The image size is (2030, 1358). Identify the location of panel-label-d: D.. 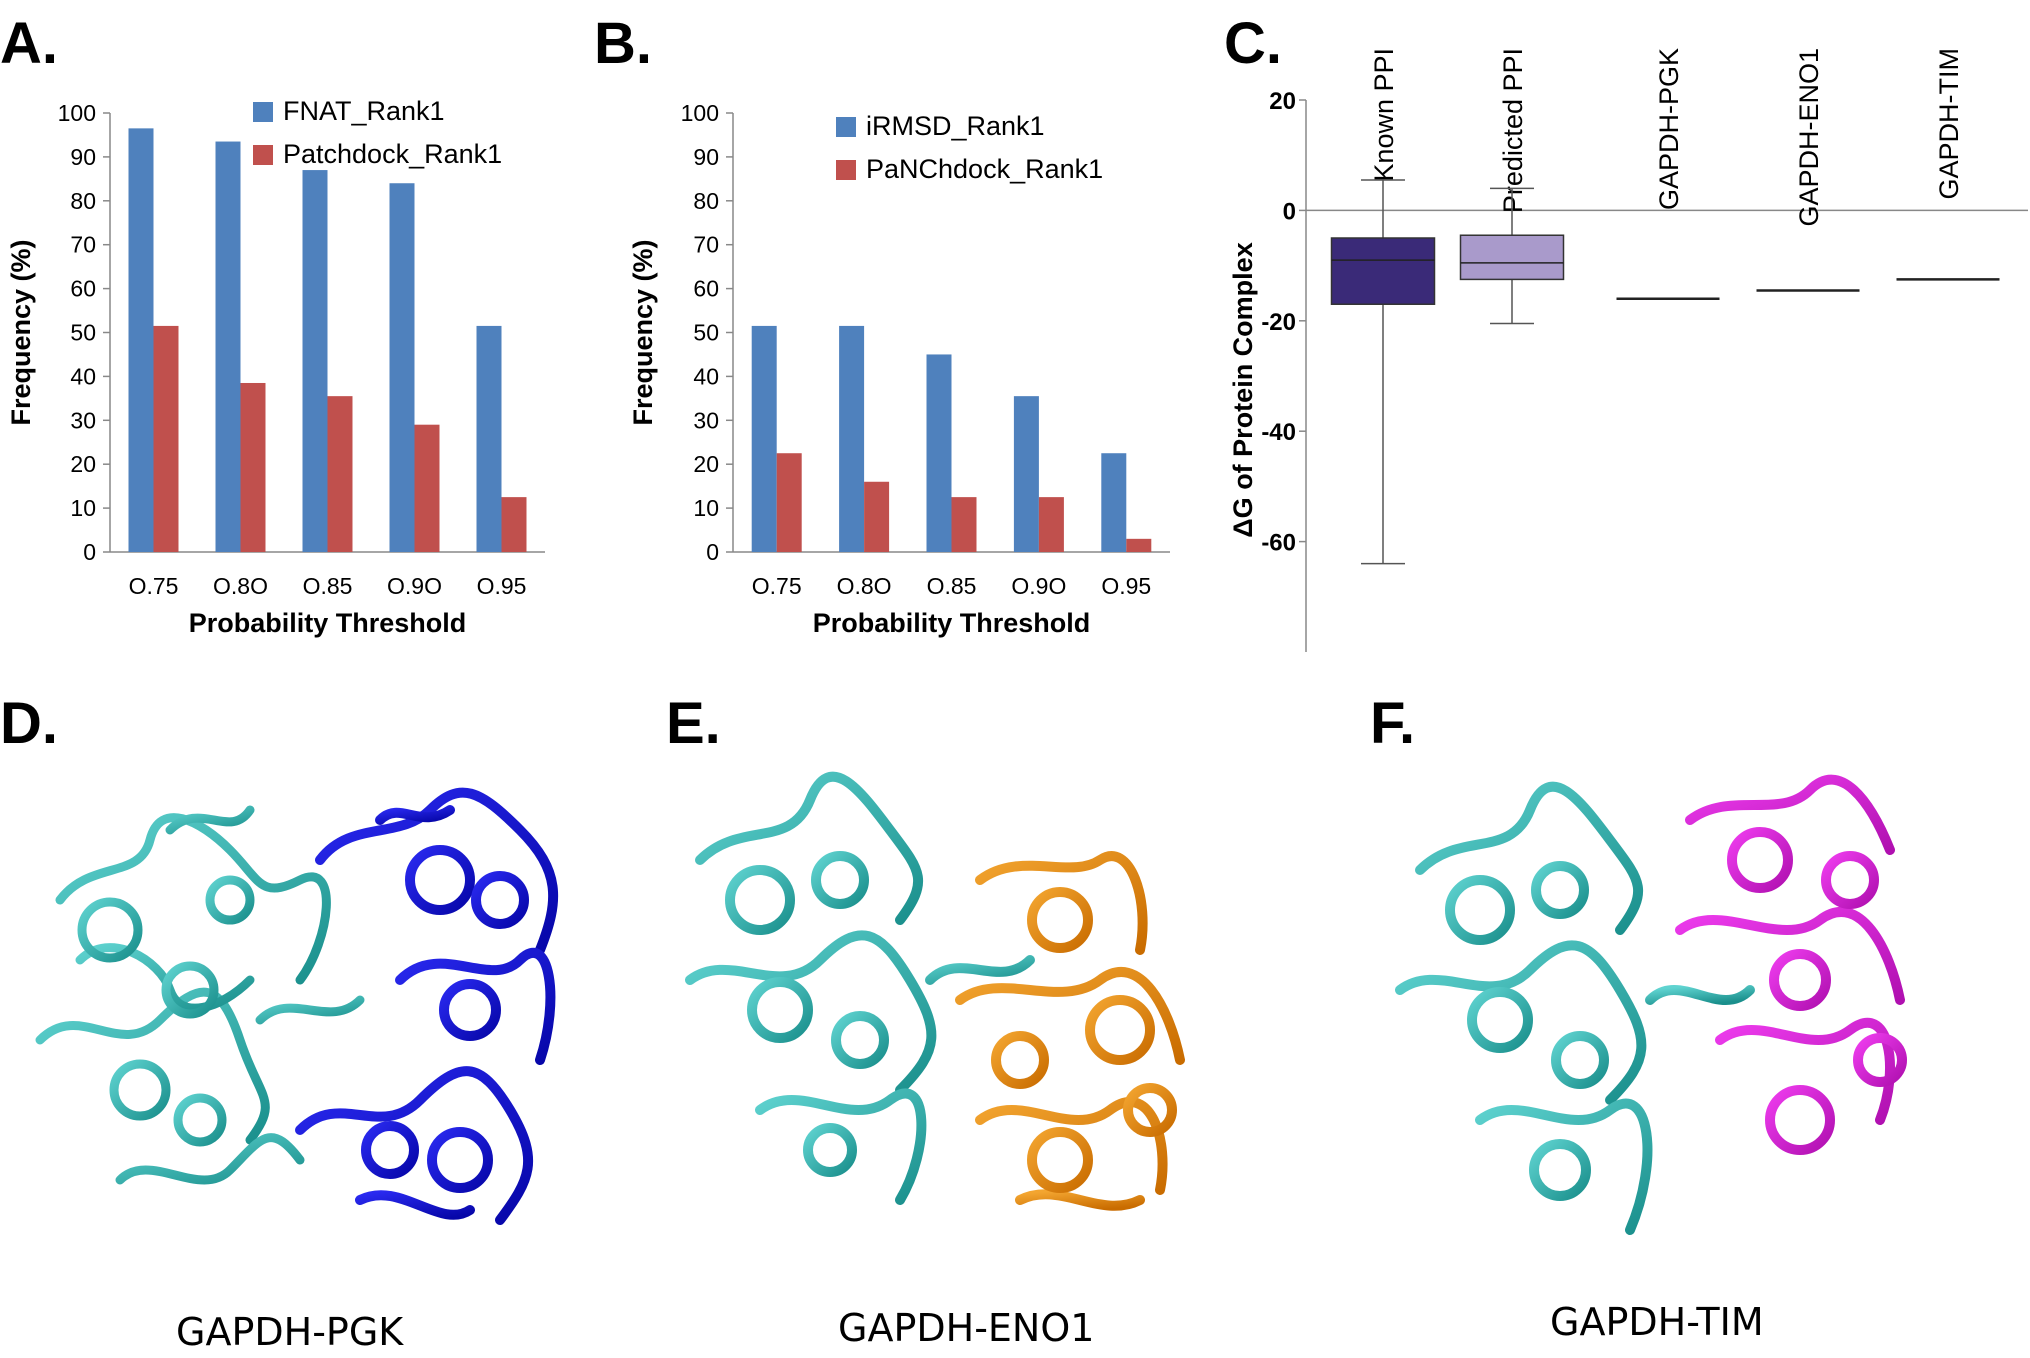
(29, 723).